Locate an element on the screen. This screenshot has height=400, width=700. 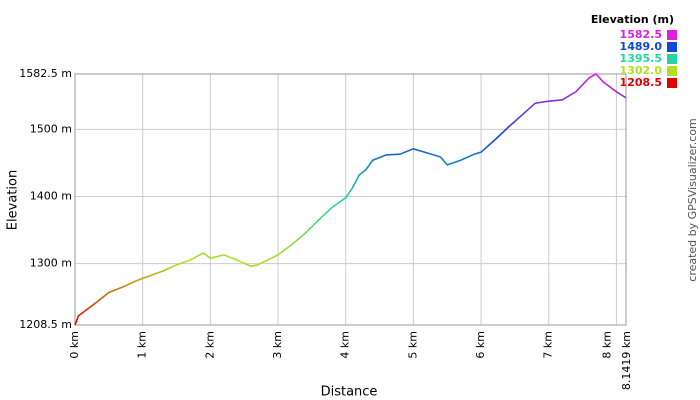
legend-title: Elevation (m) is located at coordinates (632, 19).